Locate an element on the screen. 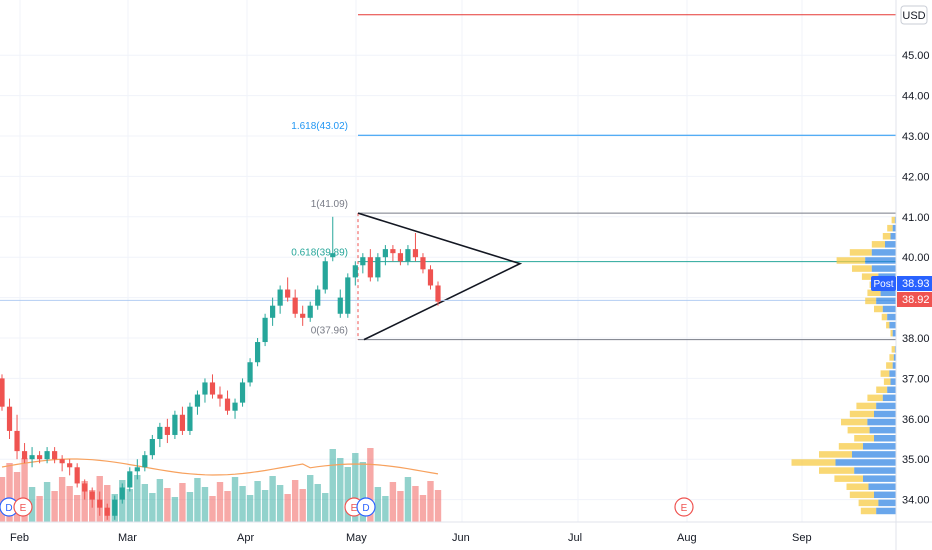  price-tick-label: 42.00 is located at coordinates (916, 177).